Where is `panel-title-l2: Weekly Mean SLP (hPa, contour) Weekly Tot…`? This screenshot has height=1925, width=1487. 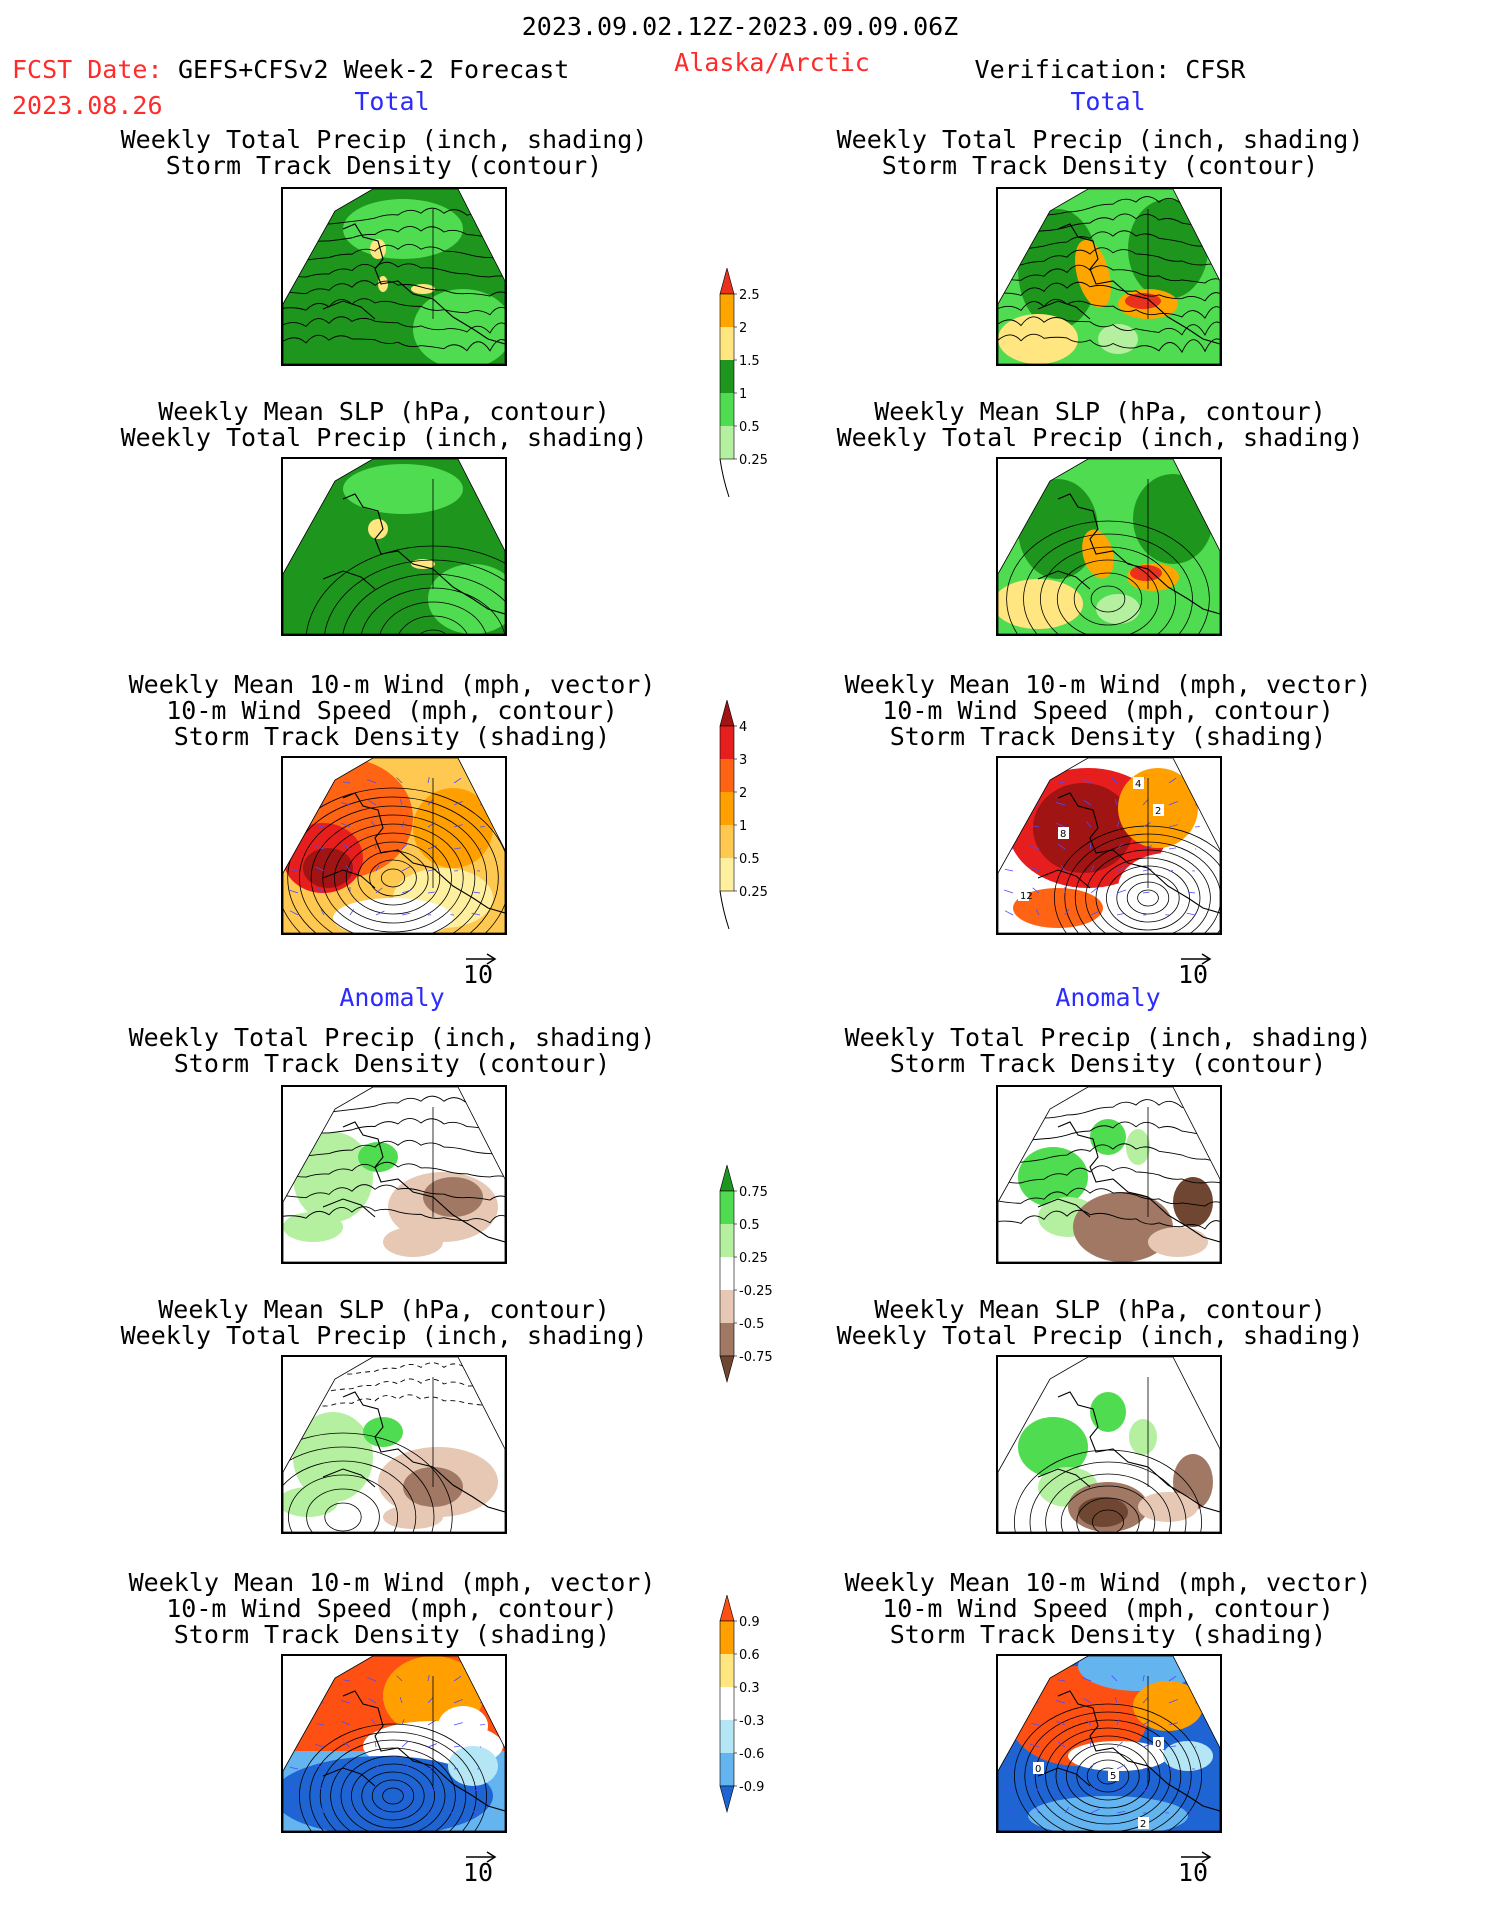
panel-title-l2: Weekly Mean SLP (hPa, contour) Weekly Tot… is located at coordinates (384, 424).